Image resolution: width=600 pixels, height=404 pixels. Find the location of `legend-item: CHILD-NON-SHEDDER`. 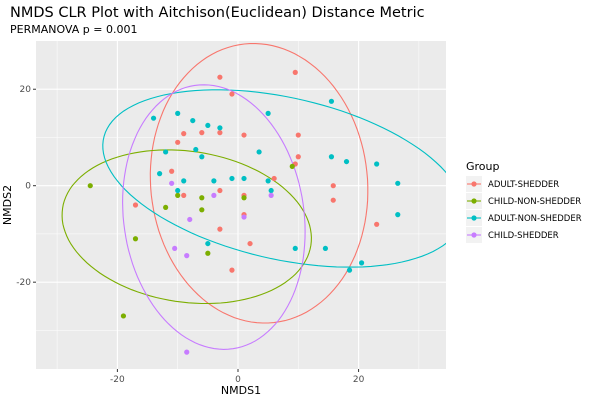

legend-item: CHILD-NON-SHEDDER is located at coordinates (523, 201).